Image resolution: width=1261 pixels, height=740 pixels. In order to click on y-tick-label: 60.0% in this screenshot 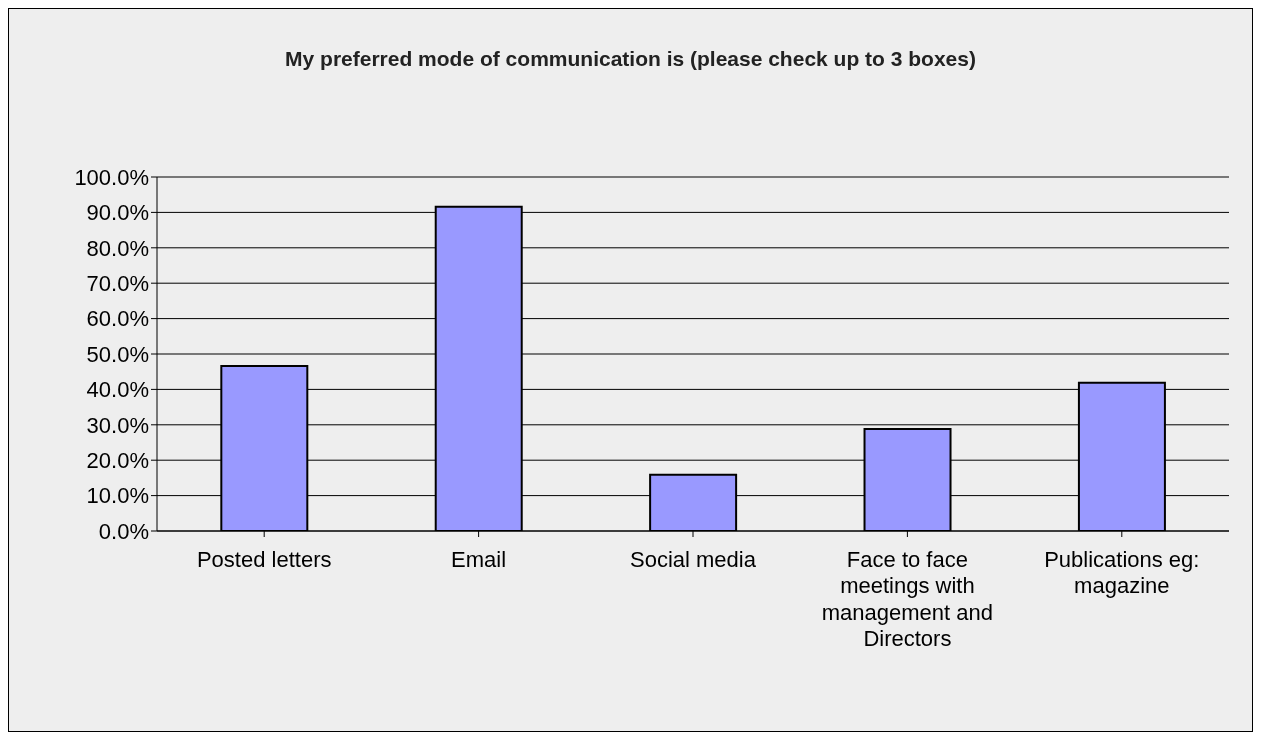, I will do `click(117, 319)`.